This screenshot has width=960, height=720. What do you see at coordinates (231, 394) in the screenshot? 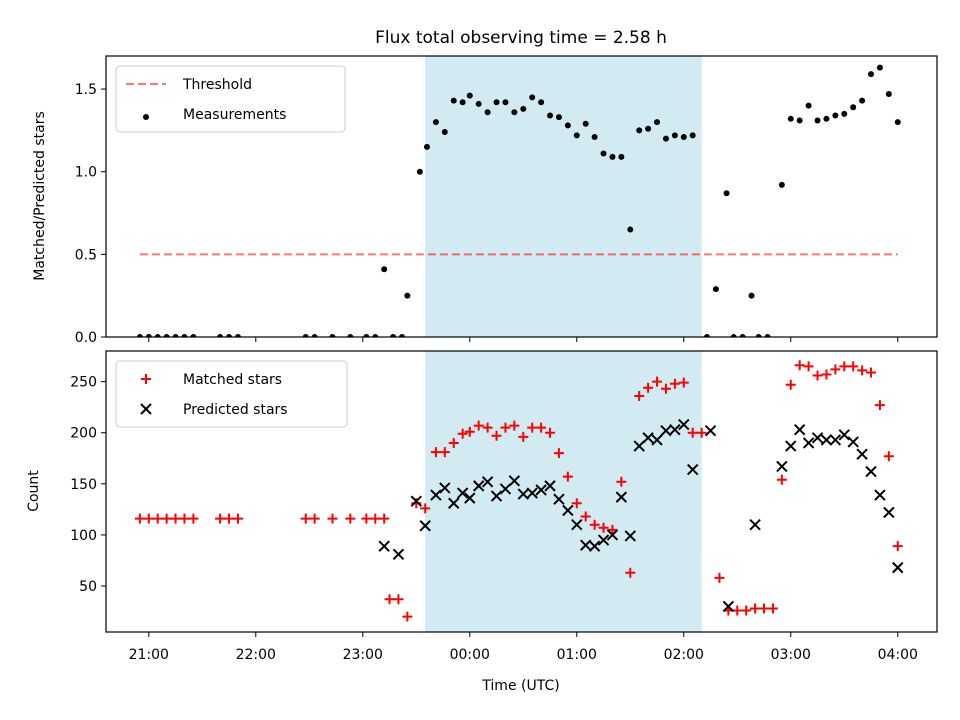
I see `legend: Matched stars Predicted stars` at bounding box center [231, 394].